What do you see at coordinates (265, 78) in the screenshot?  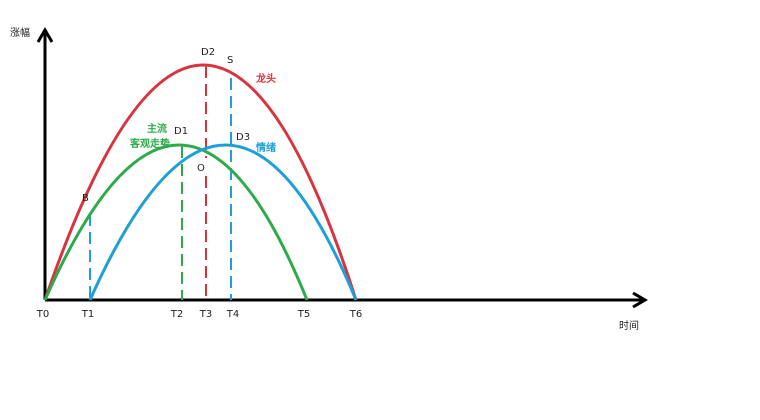 I see `curve-label: 龙头` at bounding box center [265, 78].